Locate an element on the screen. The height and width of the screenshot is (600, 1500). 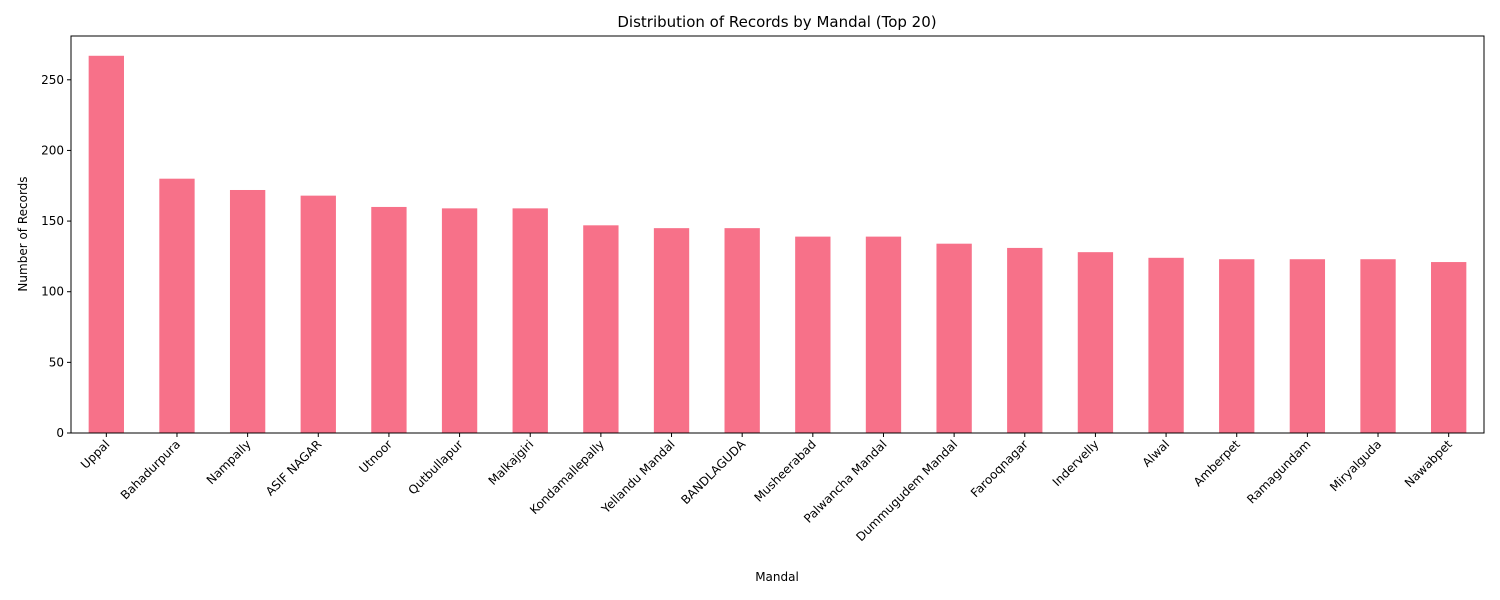
x-axis-label: Mandal is located at coordinates (777, 577).